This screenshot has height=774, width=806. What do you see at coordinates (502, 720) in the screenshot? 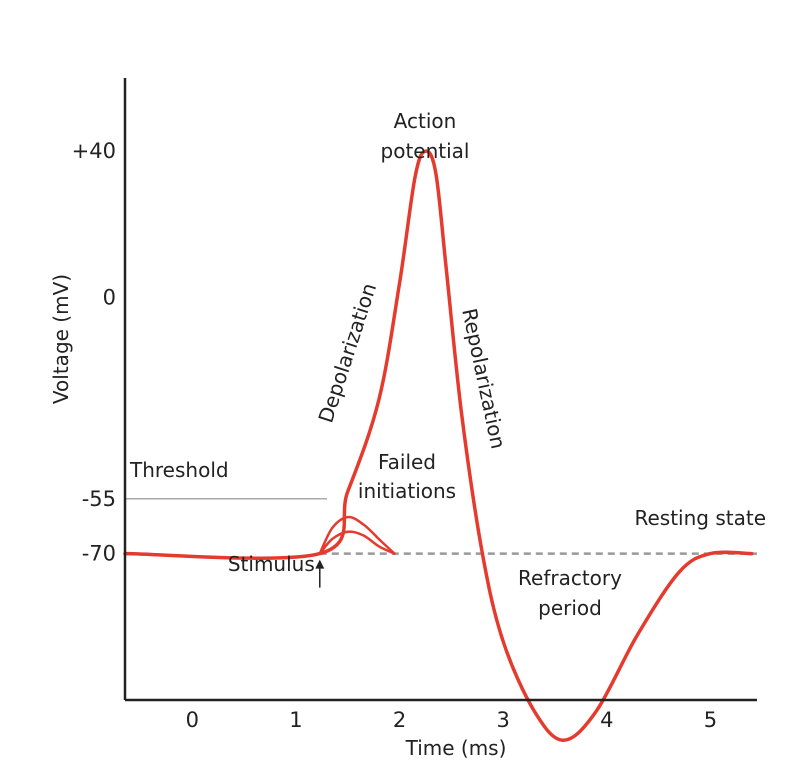
I see `x-tick-label: 3` at bounding box center [502, 720].